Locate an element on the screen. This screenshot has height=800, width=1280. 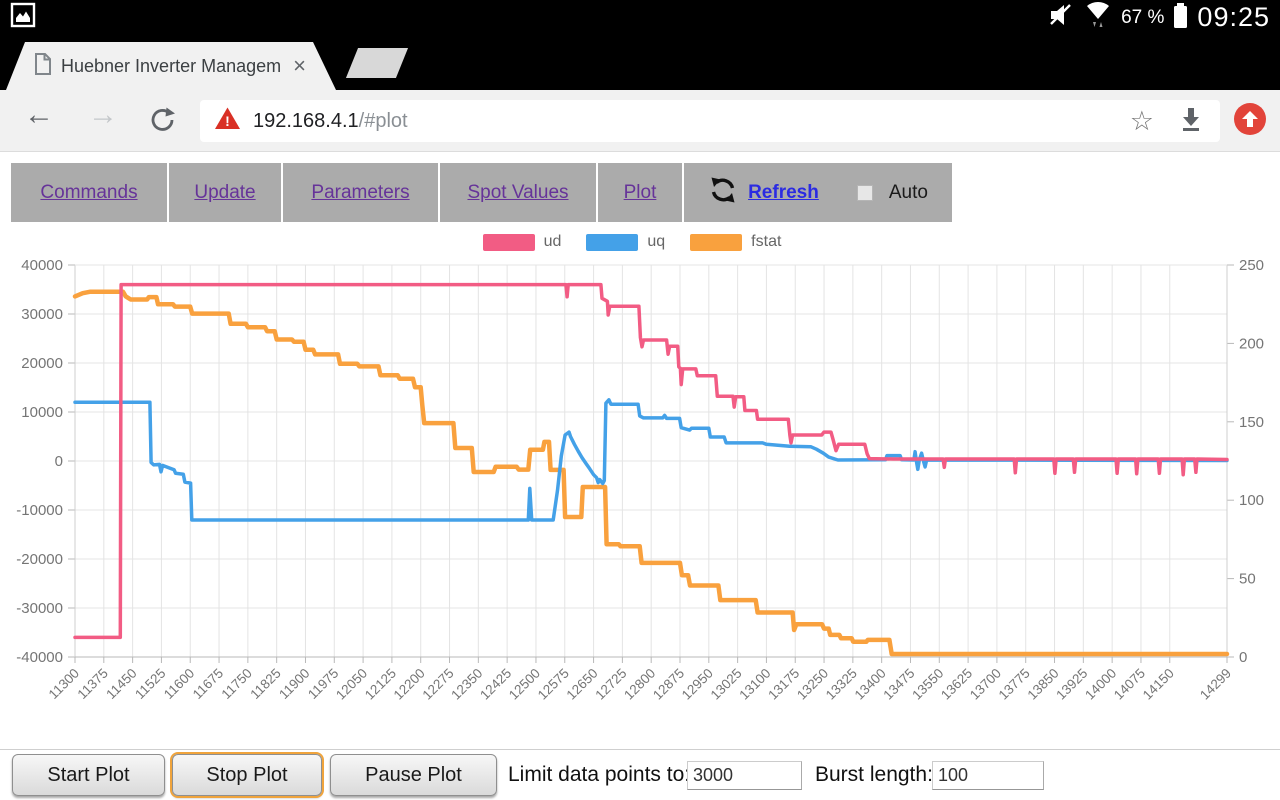
burst-input is located at coordinates (988, 775).